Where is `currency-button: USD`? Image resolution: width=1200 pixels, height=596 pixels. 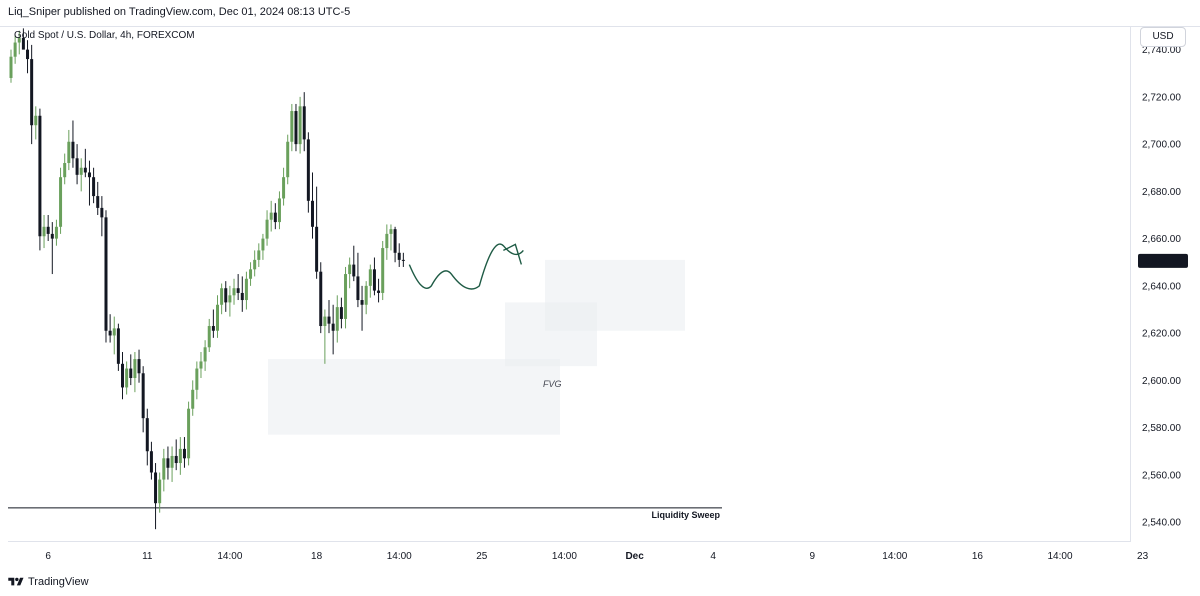
currency-button: USD is located at coordinates (1163, 37).